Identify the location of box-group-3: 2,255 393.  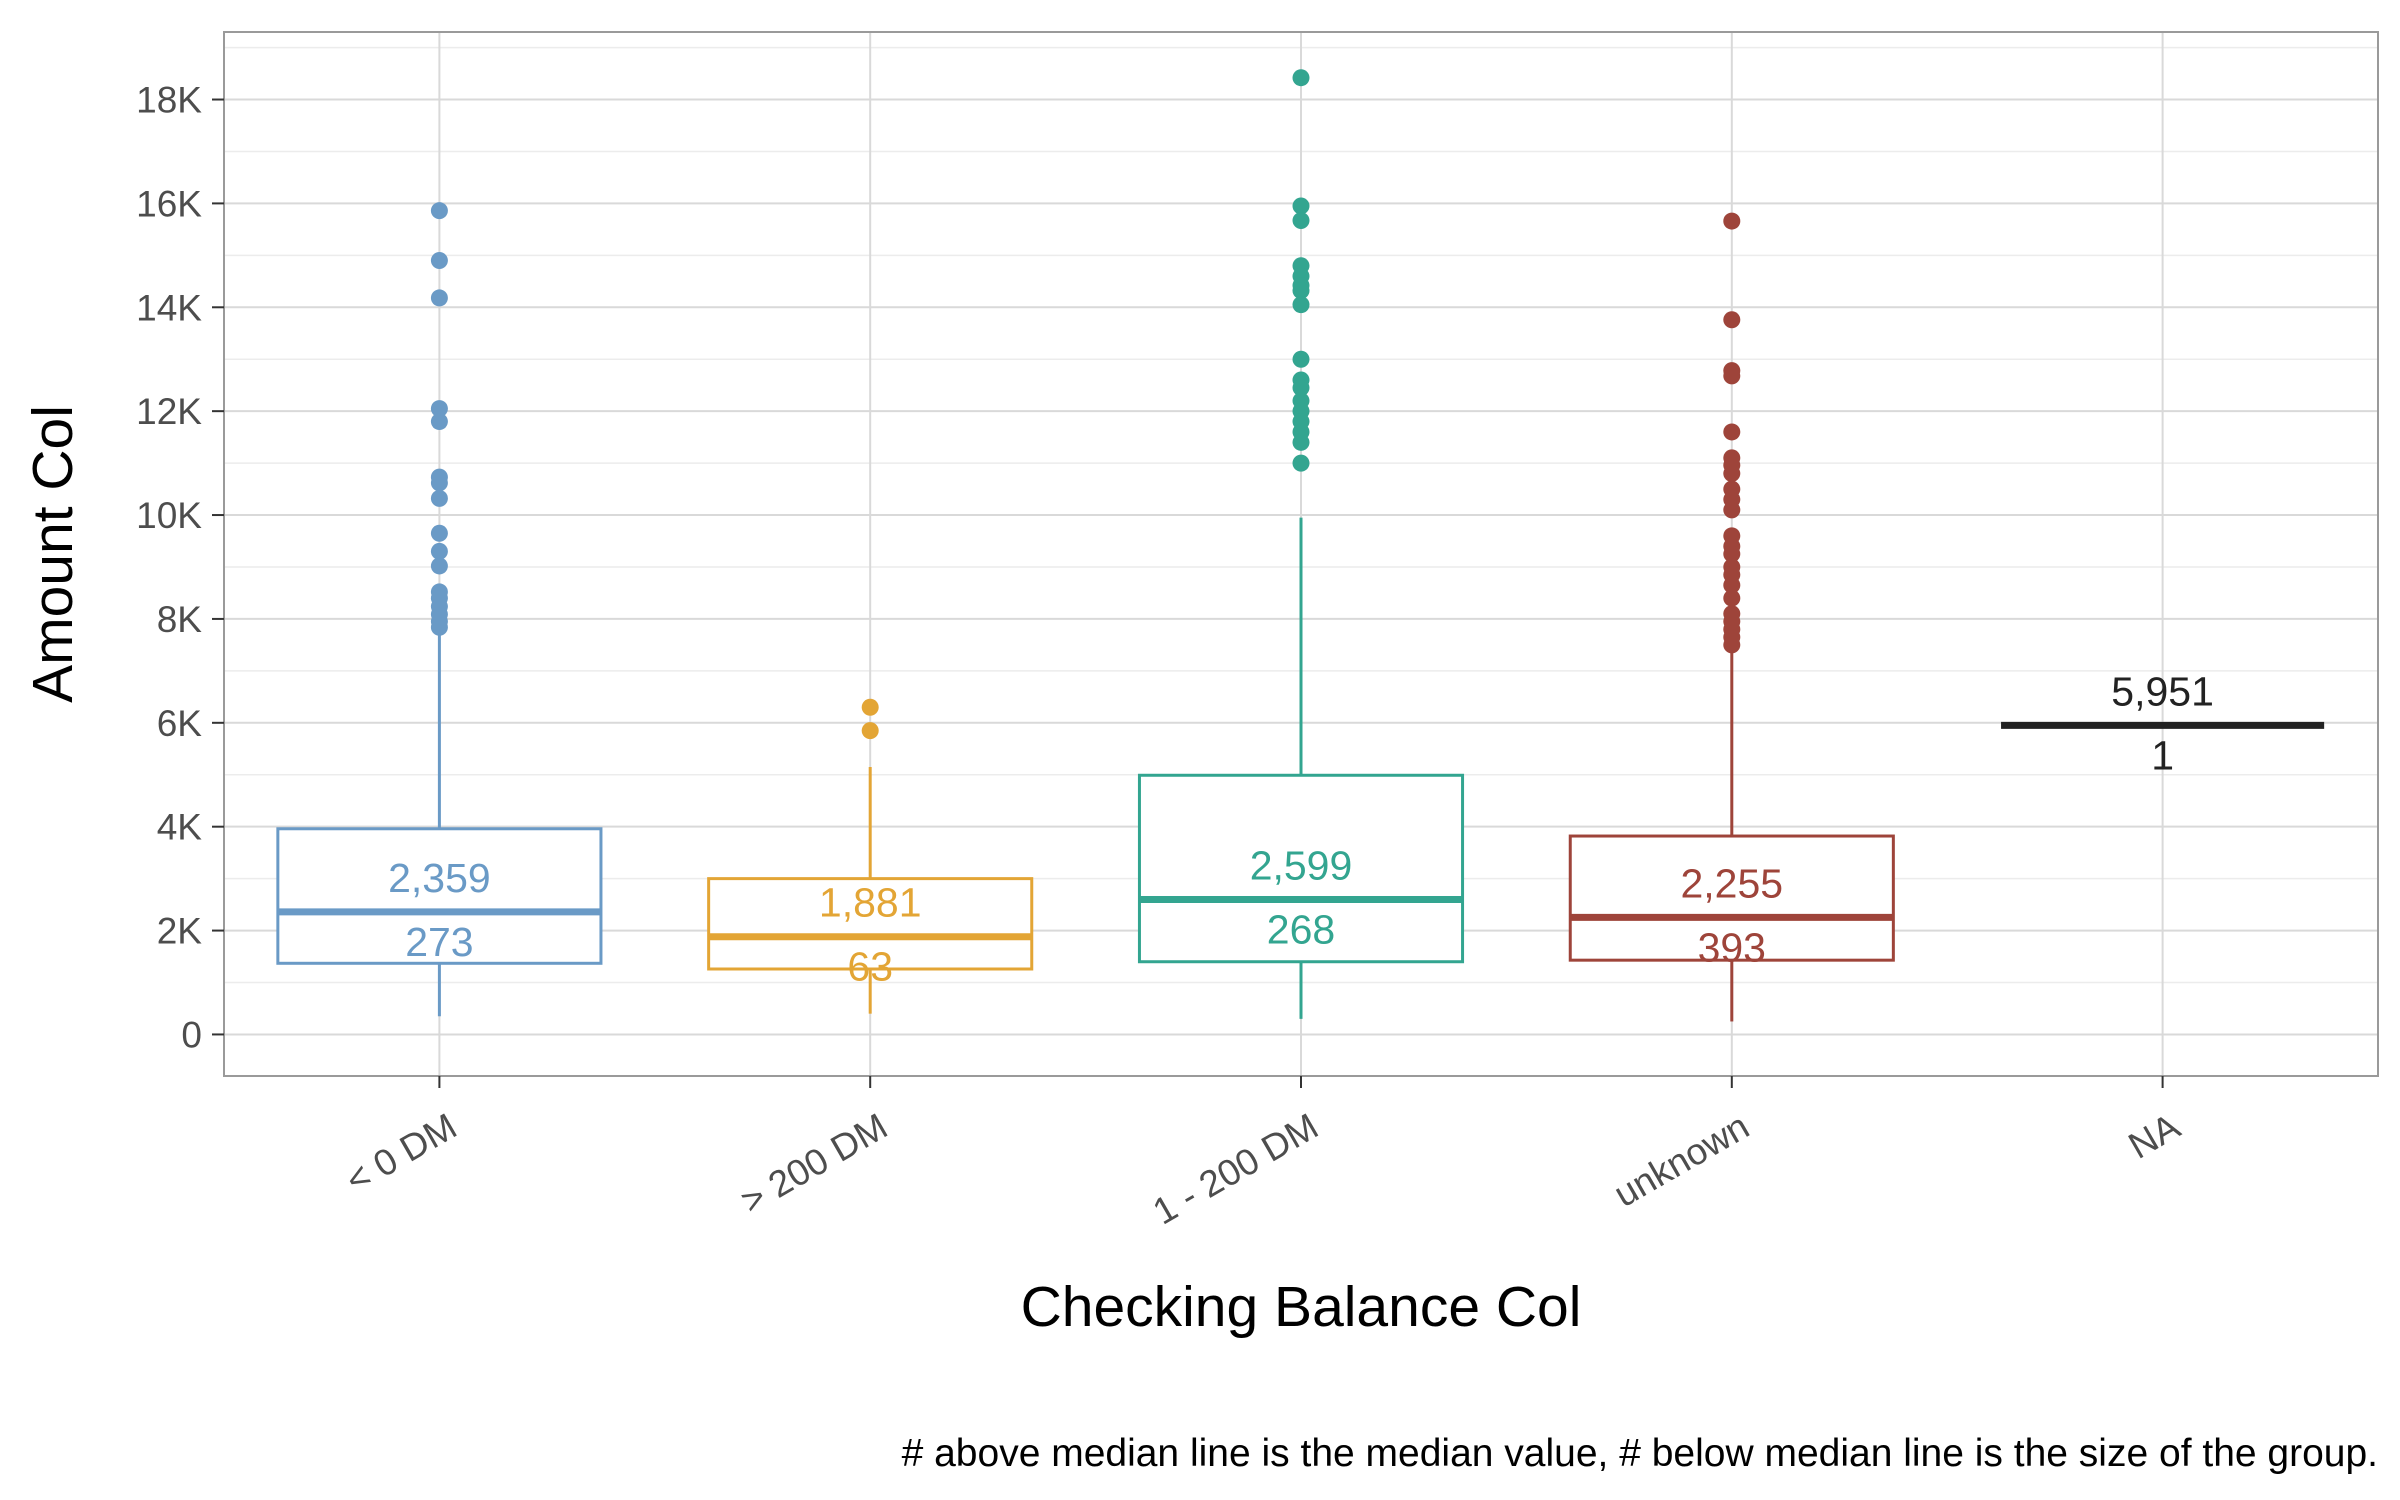
(1731, 617).